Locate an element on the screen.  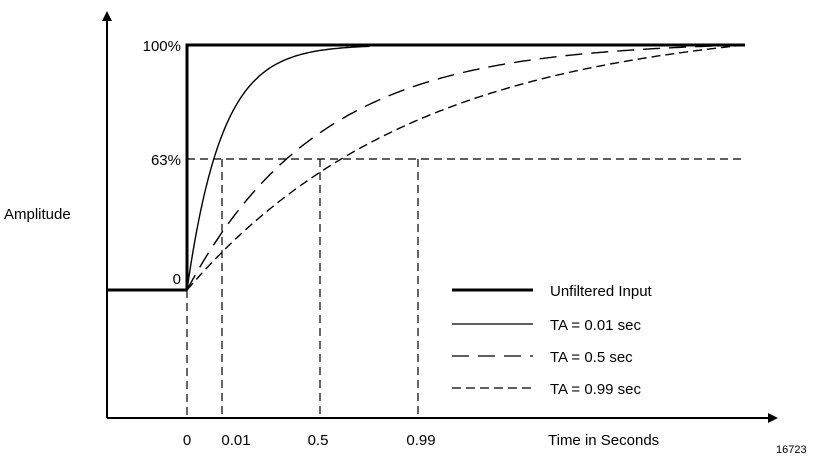
x-axis-label: Time in Seconds is located at coordinates (603, 440).